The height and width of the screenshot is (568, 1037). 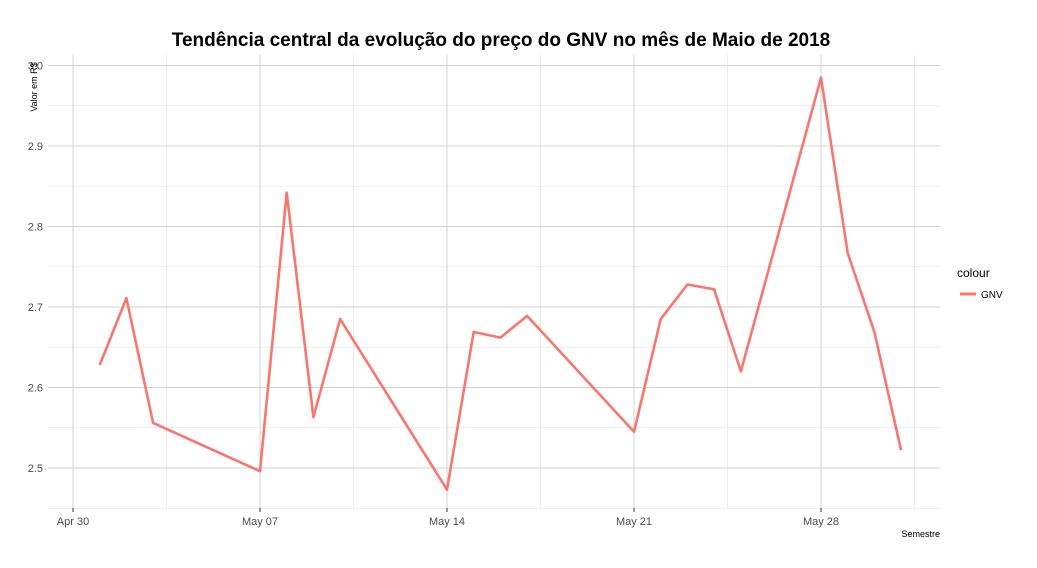 I want to click on legend-label-gnv: GNV, so click(x=992, y=295).